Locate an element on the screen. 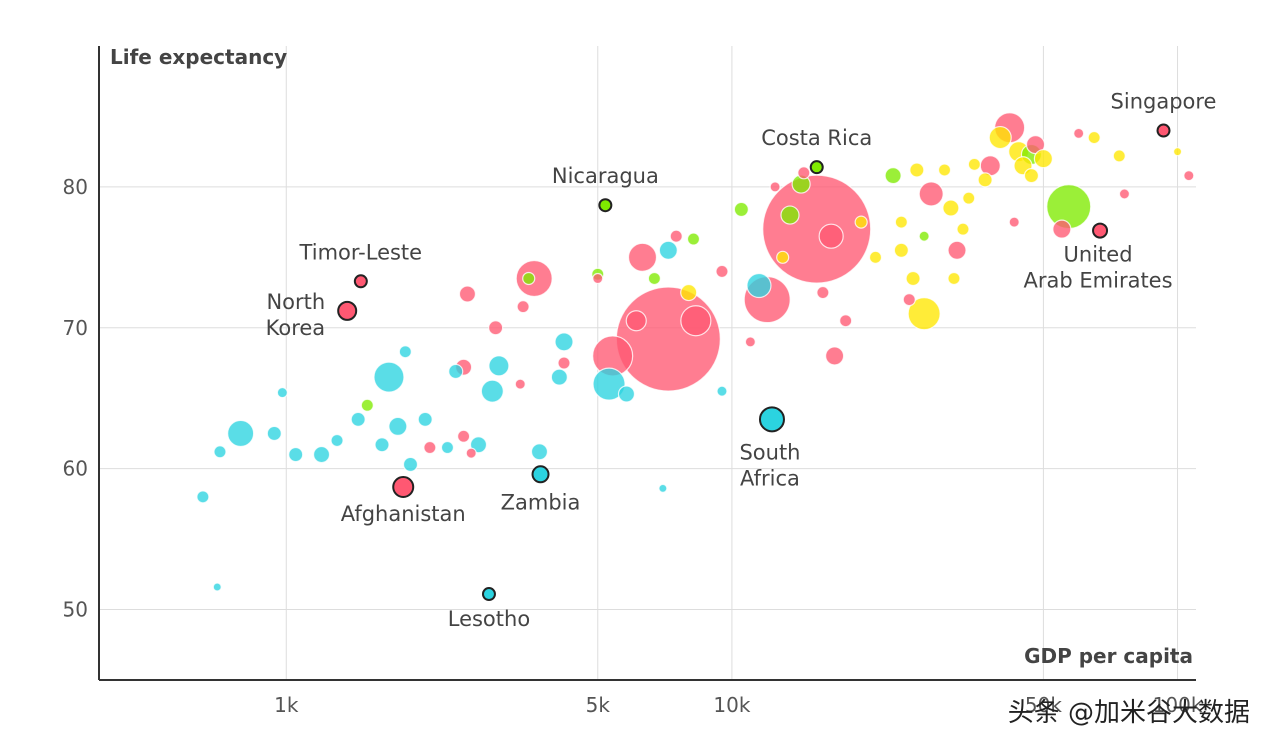  y-tick-label: 80 is located at coordinates (75, 187).